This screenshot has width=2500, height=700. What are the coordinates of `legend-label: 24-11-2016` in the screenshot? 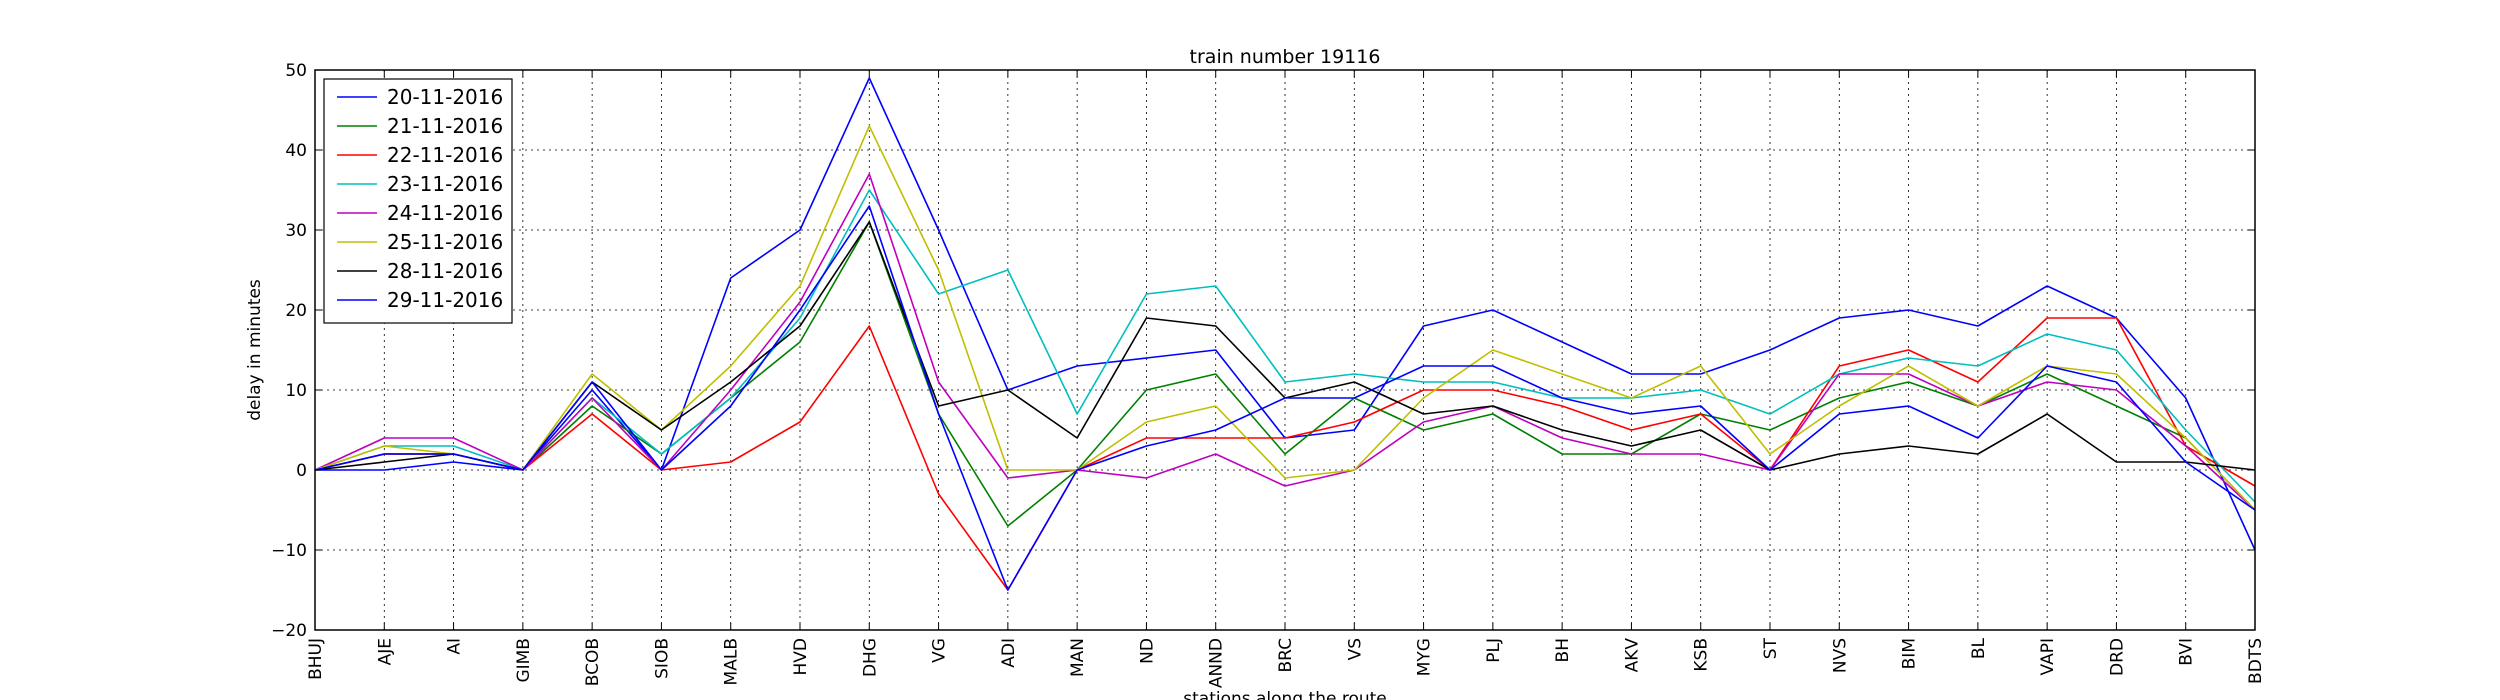 It's located at (445, 213).